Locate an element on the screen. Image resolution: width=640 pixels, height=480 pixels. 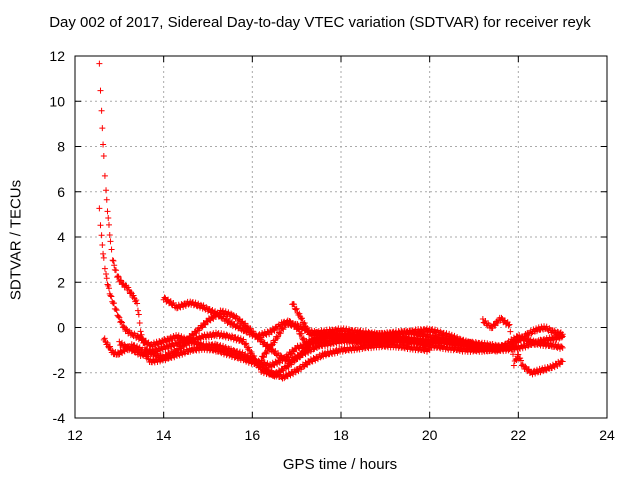
y-tick-label: 8 is located at coordinates (61, 147).